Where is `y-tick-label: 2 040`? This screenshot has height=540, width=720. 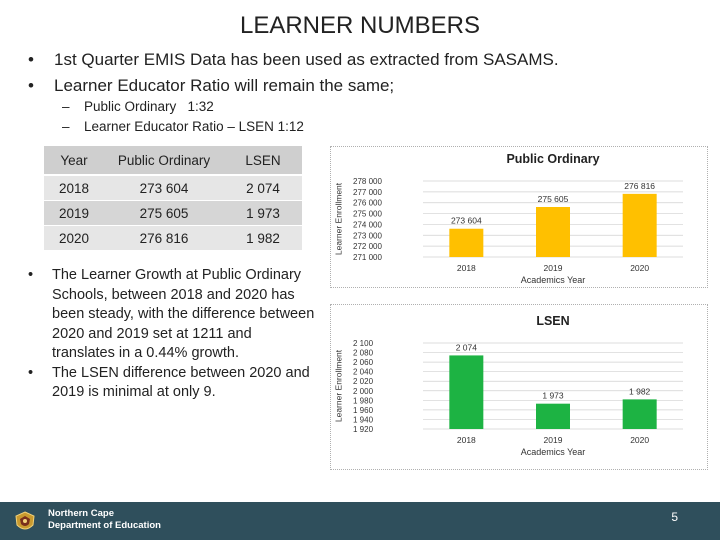
y-tick-label: 2 040 is located at coordinates (363, 372).